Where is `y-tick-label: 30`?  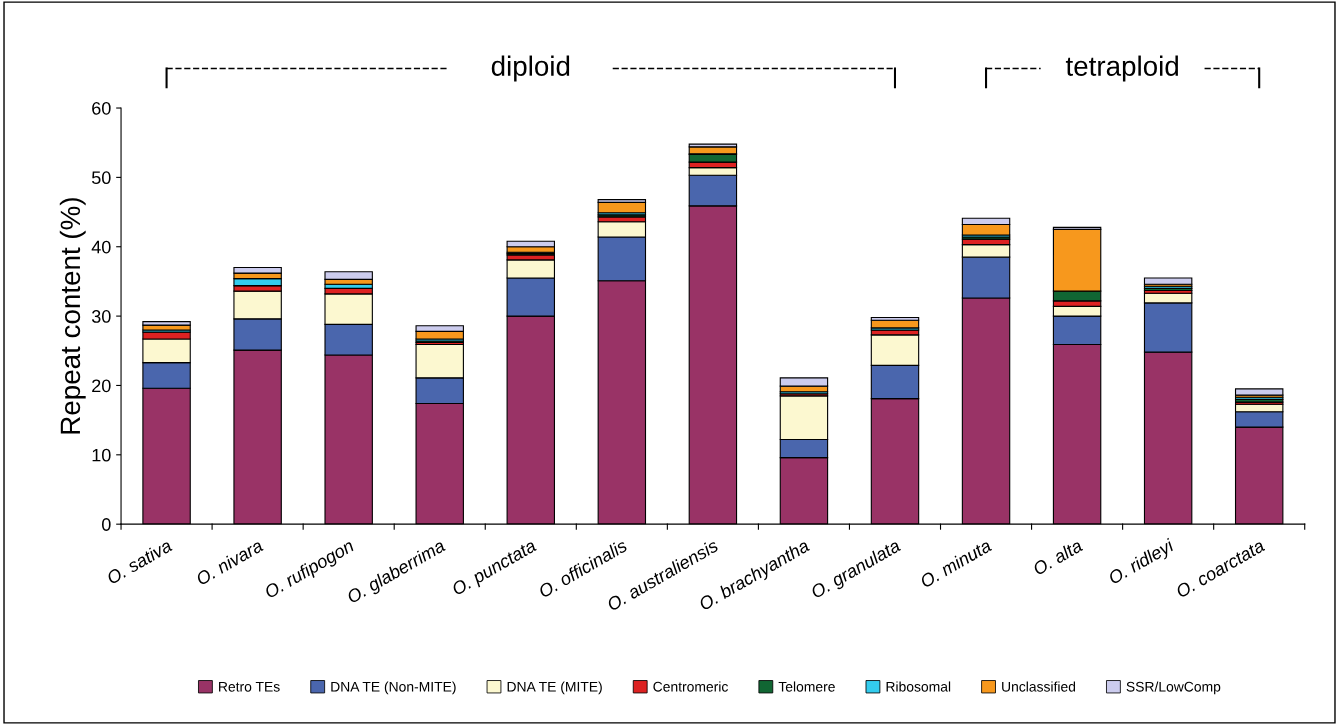
y-tick-label: 30 is located at coordinates (101, 316).